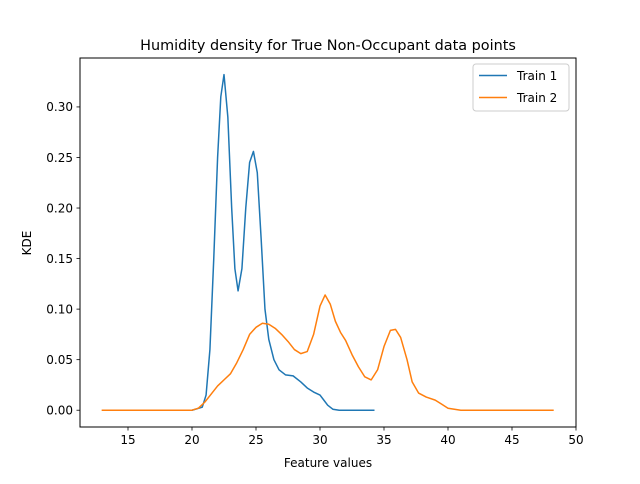 The width and height of the screenshot is (640, 484). Describe the element at coordinates (191, 440) in the screenshot. I see `x-tick-label: 20` at that location.